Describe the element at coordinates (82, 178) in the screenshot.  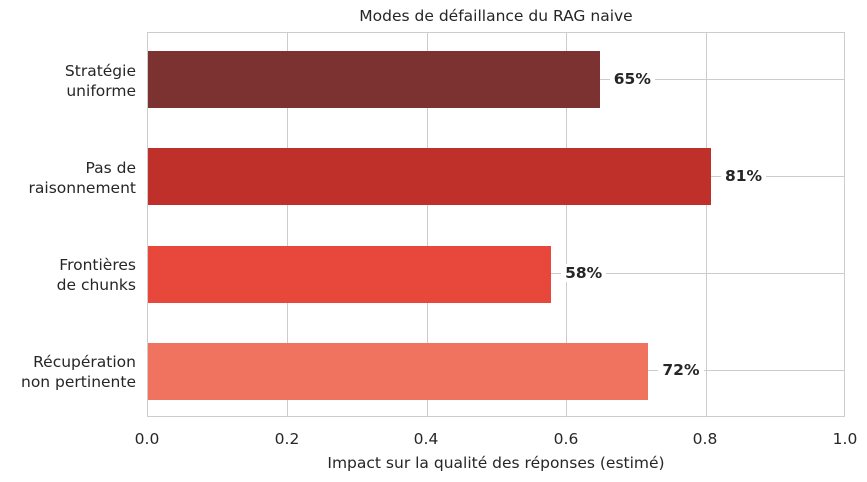
I see `y-tick-label: Pas de raisonnement` at that location.